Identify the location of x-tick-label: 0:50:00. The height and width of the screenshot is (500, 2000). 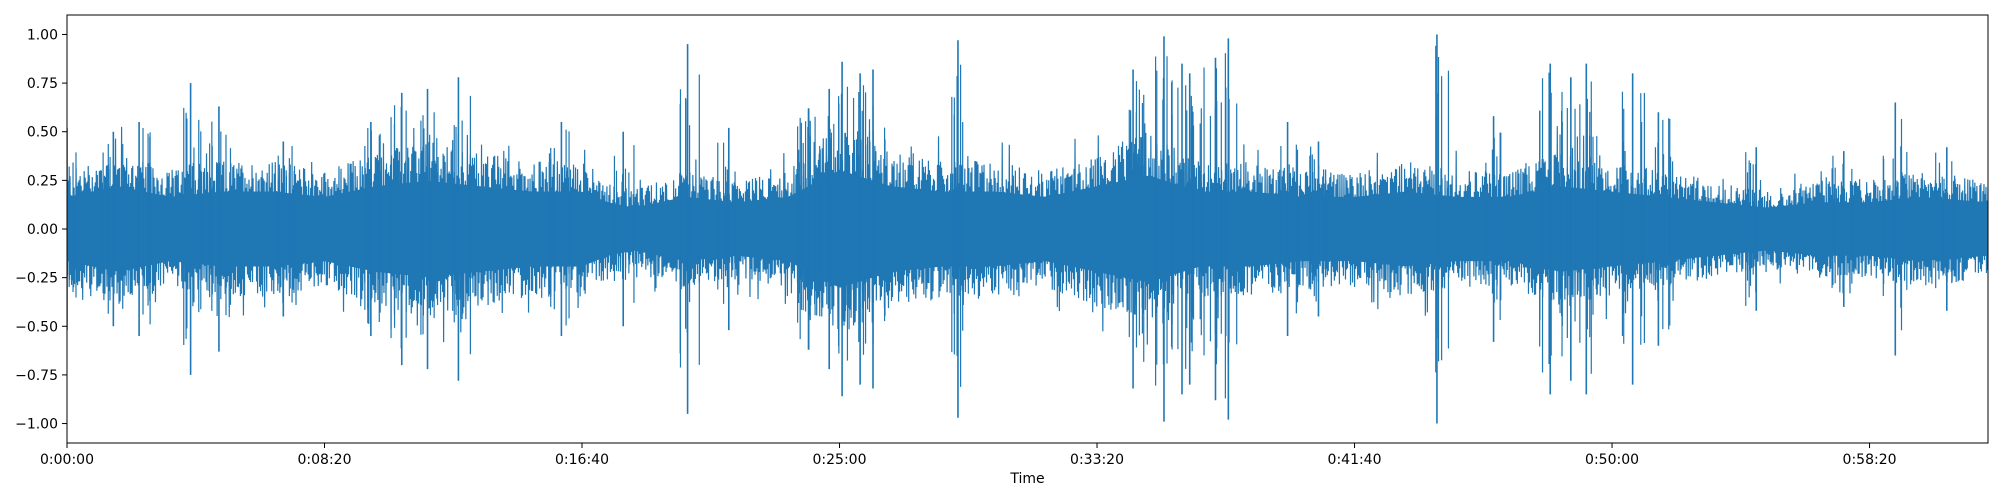
(1612, 460).